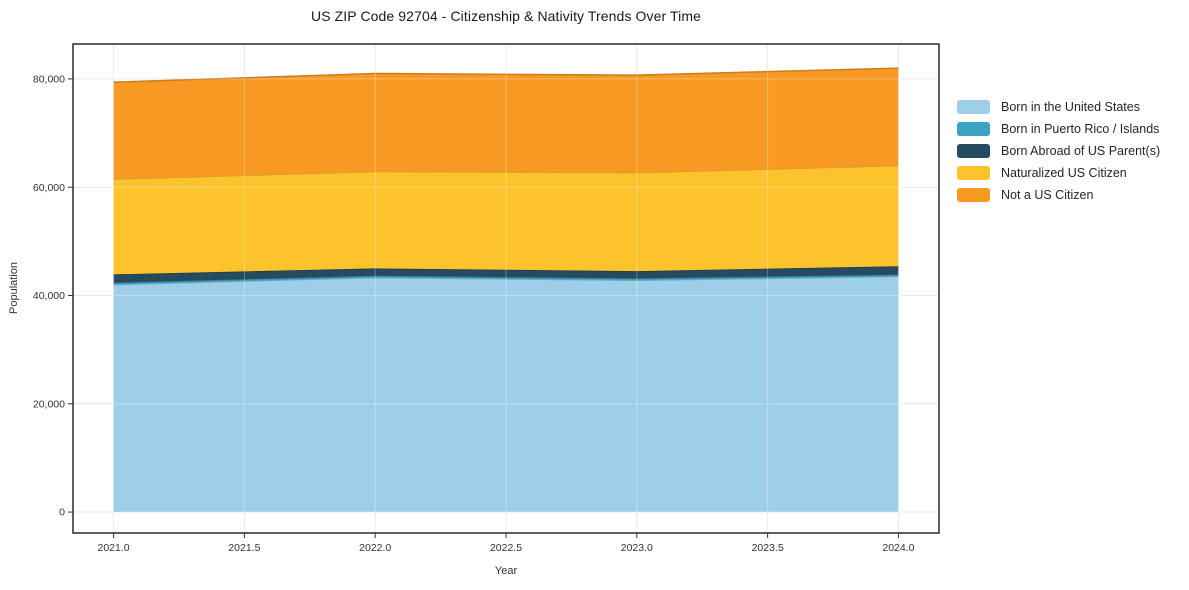 Image resolution: width=1189 pixels, height=590 pixels. Describe the element at coordinates (1081, 151) in the screenshot. I see `legend-label: Born Abroad of US Parent(s)` at that location.